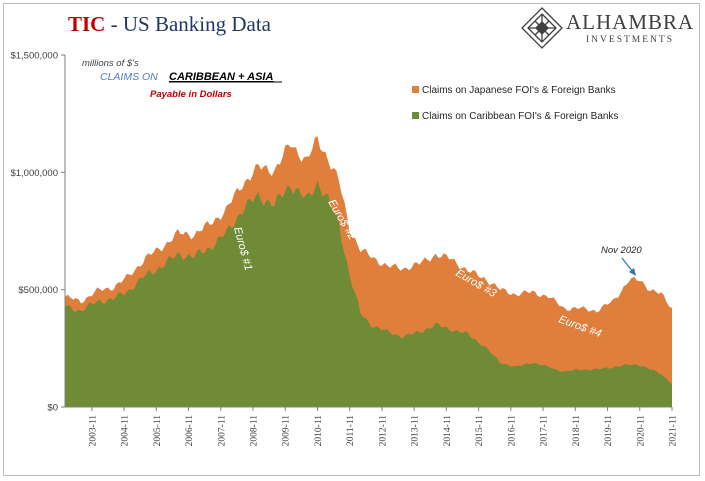 The image size is (705, 481). Describe the element at coordinates (480, 431) in the screenshot. I see `x-tick-label: 2015-11` at that location.